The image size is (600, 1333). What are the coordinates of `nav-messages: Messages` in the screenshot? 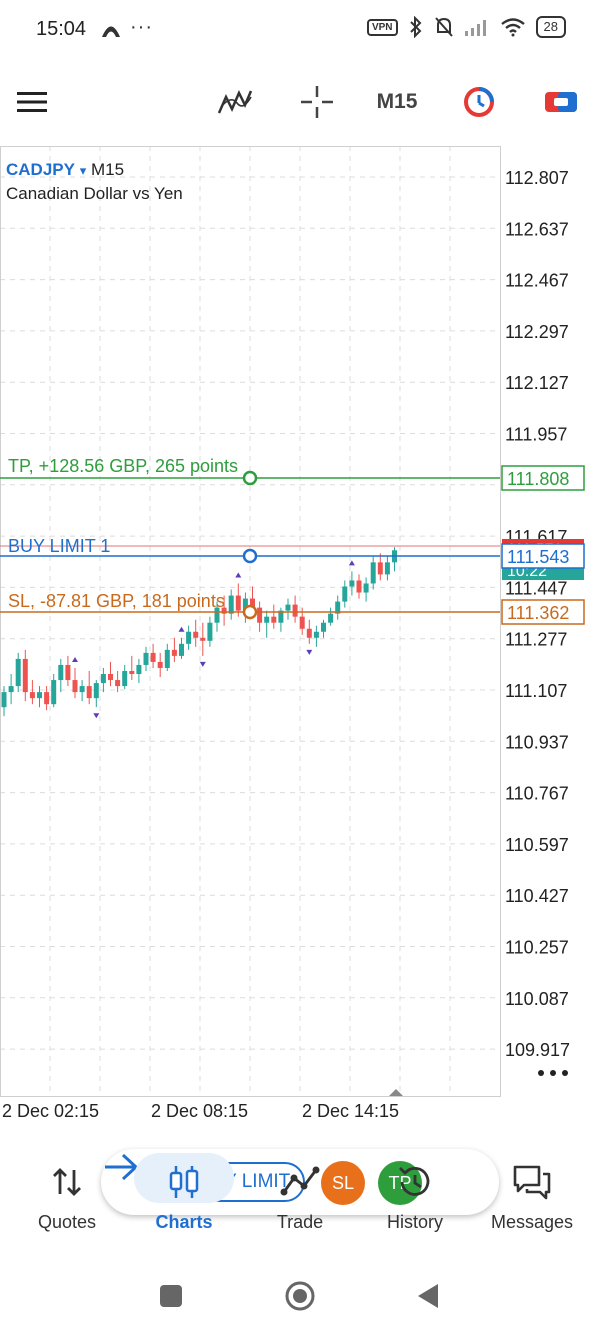 It's located at (532, 1195).